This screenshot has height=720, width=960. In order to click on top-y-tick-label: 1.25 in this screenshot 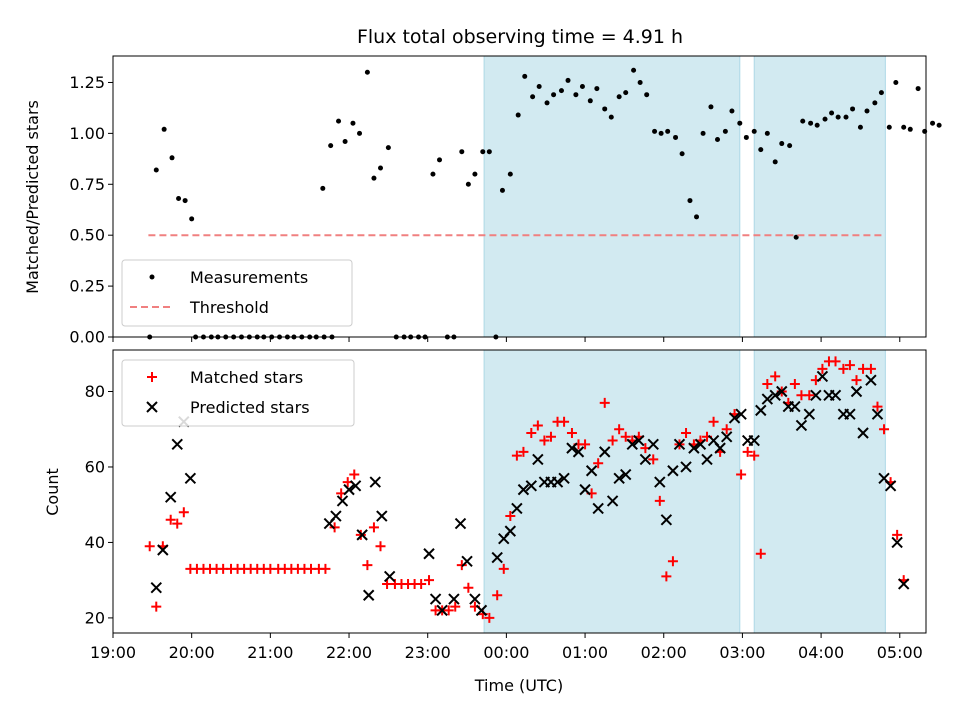, I will do `click(87, 82)`.